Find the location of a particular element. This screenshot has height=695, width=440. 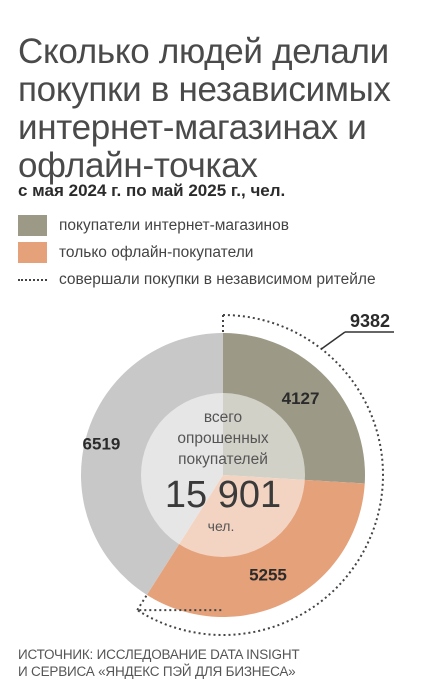

legend-label-online: покупатели интернет-магазинов is located at coordinates (174, 225).